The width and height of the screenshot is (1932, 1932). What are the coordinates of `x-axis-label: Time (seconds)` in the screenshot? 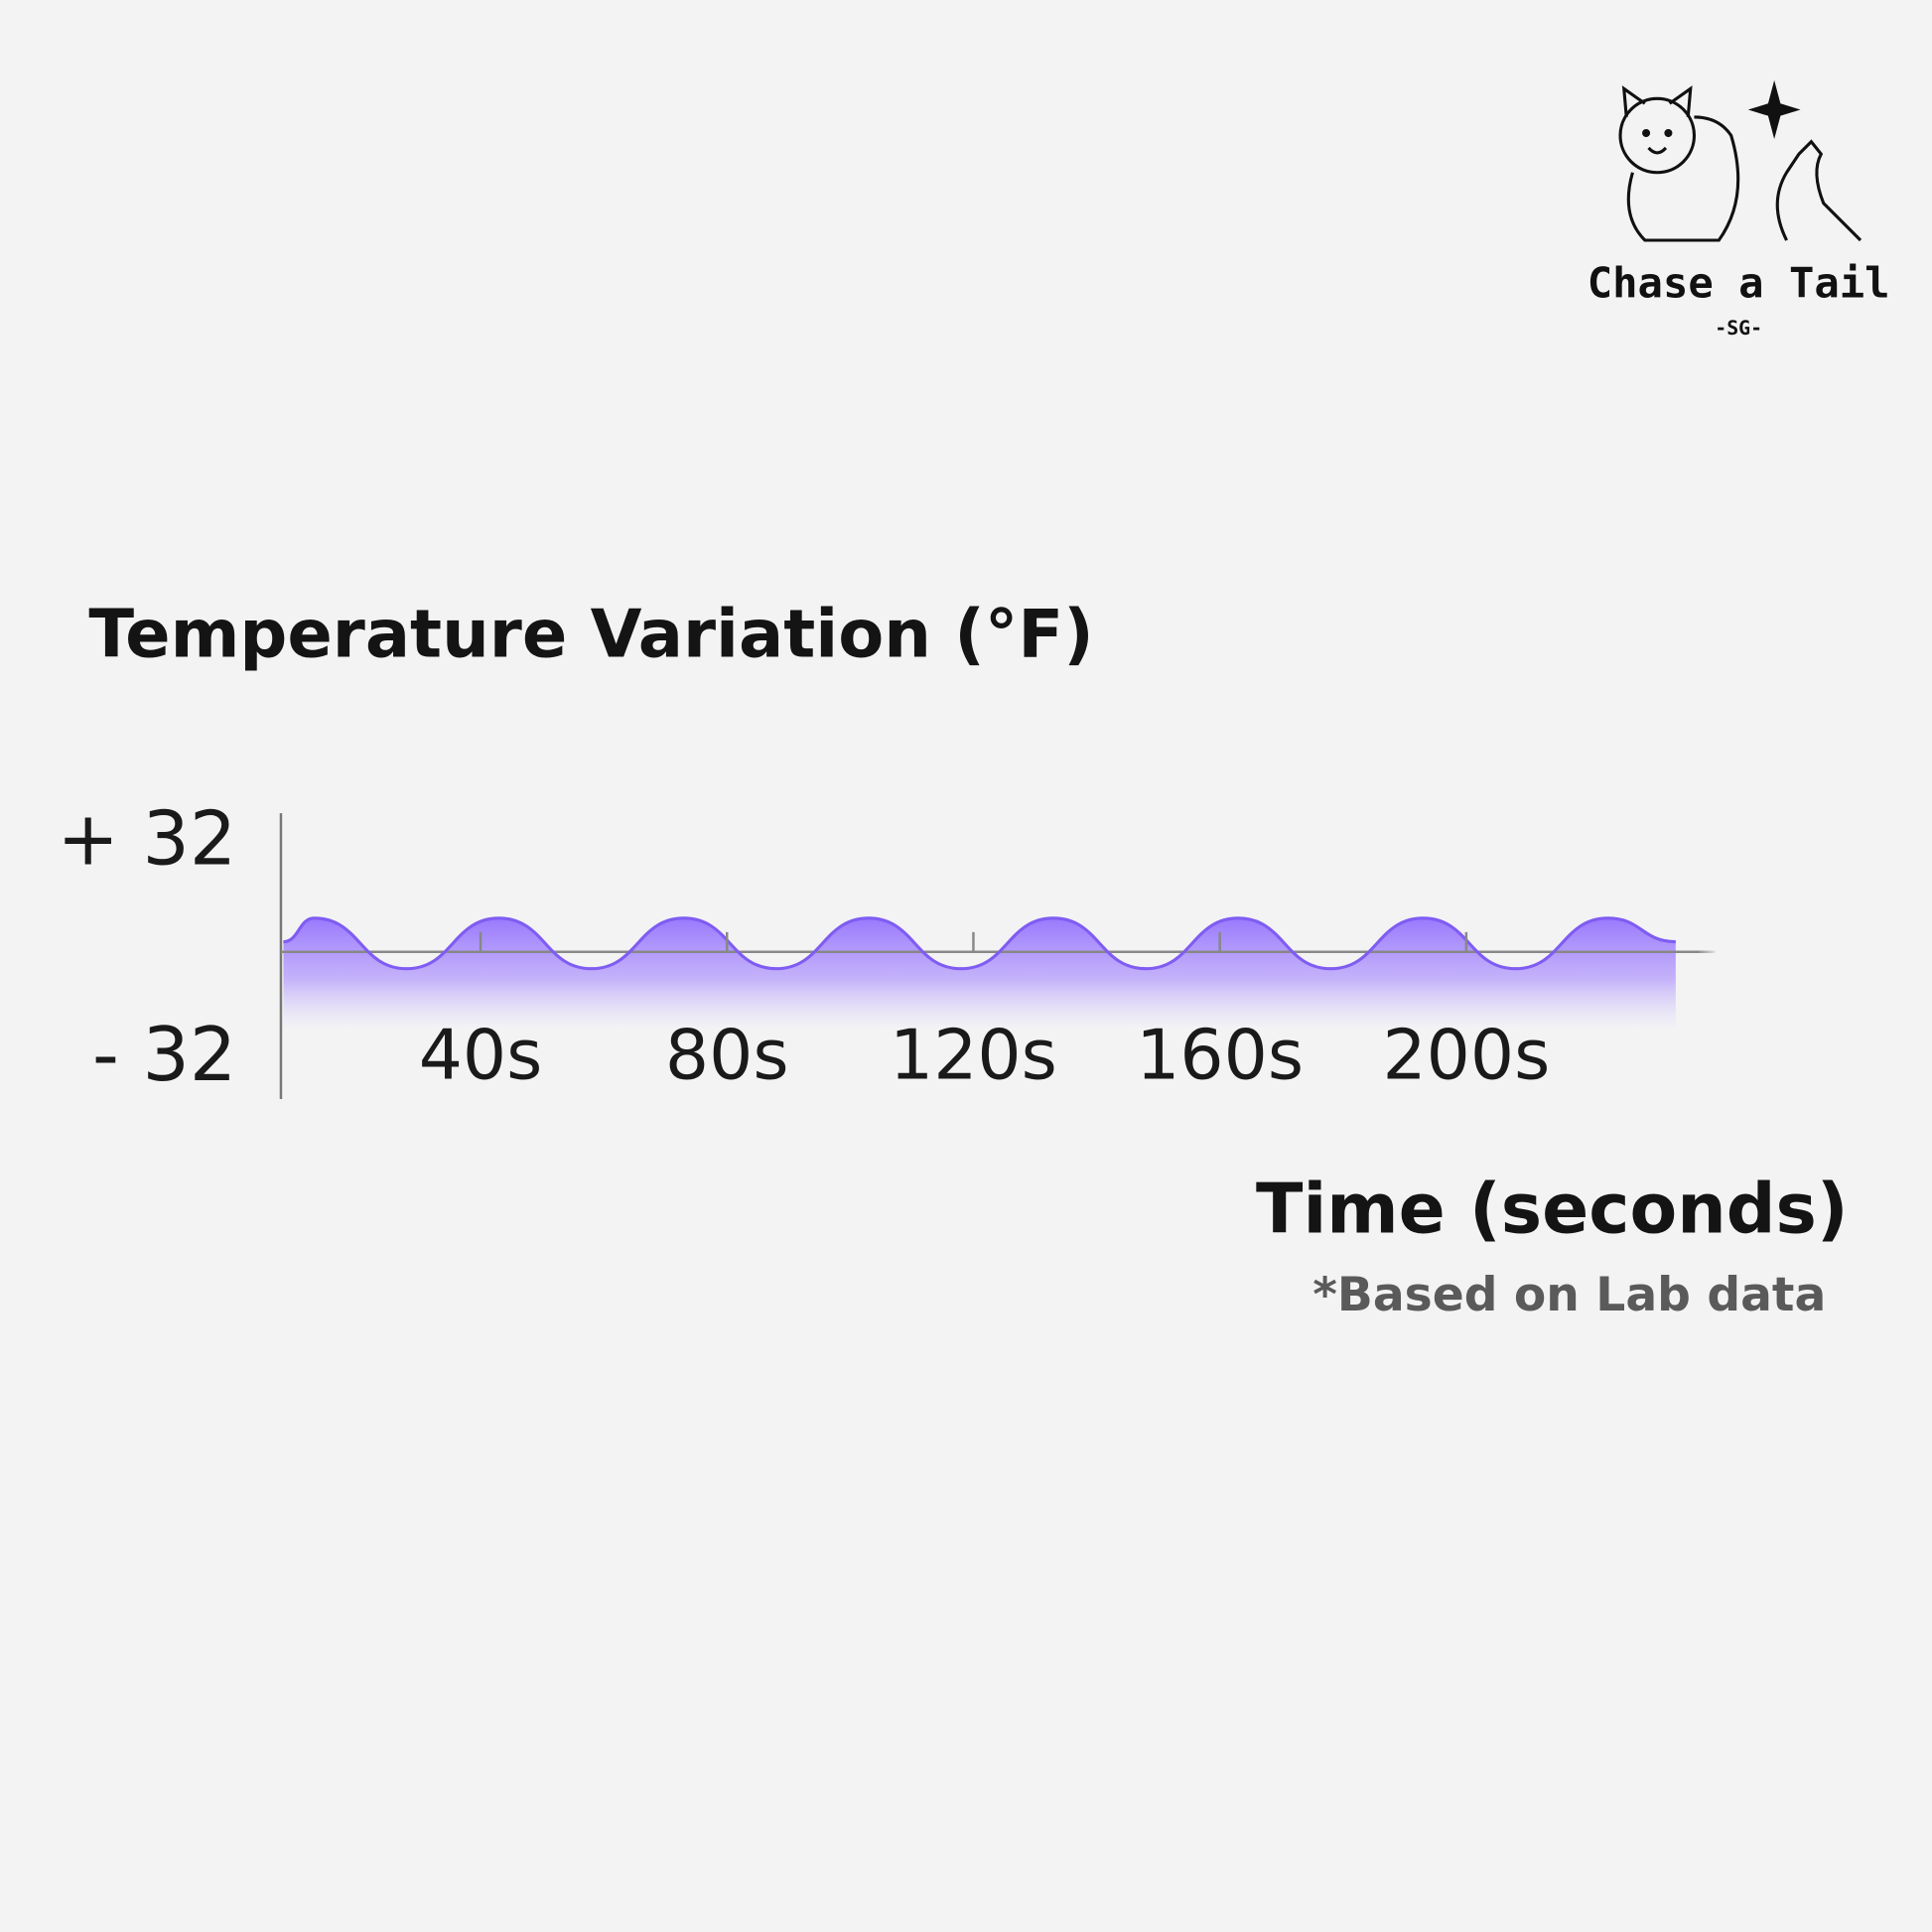 It's located at (1552, 1209).